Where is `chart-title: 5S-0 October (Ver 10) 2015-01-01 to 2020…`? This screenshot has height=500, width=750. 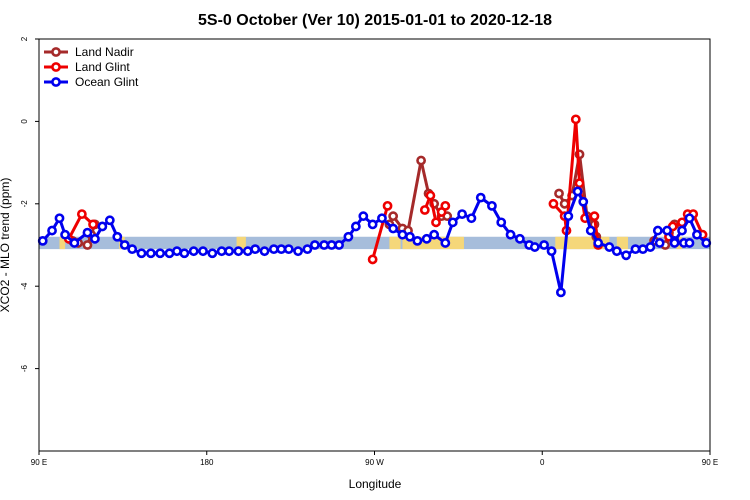
chart-title: 5S-0 October (Ver 10) 2015-01-01 to 2020… is located at coordinates (375, 20).